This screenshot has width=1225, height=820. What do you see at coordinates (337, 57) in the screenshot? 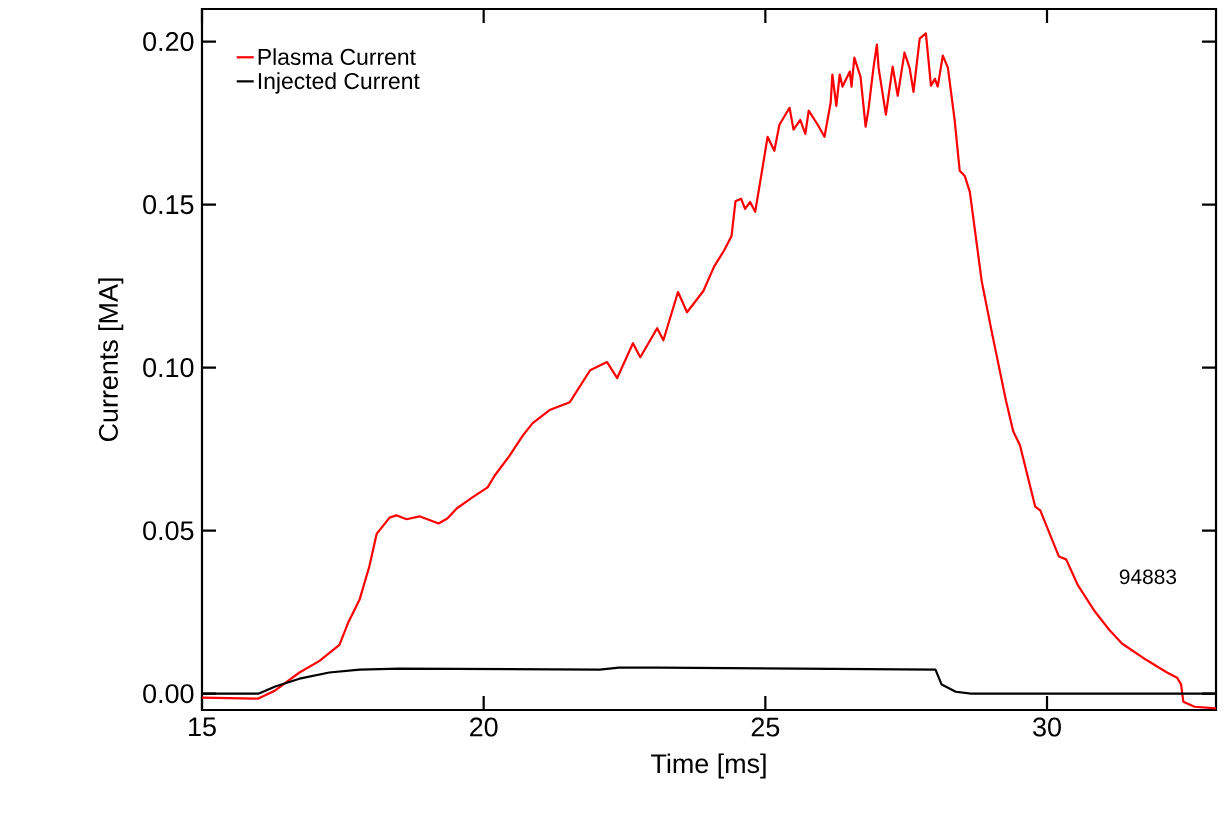
I see `legend-label: Plasma Current` at bounding box center [337, 57].